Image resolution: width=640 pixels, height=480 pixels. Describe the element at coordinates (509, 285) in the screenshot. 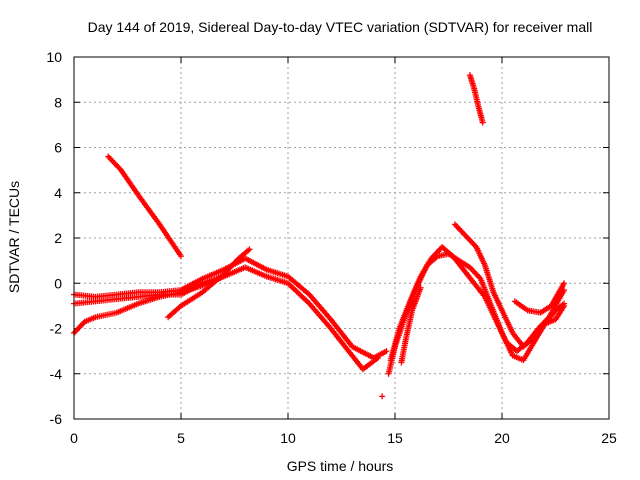

I see `series-track-evening-hump` at that location.